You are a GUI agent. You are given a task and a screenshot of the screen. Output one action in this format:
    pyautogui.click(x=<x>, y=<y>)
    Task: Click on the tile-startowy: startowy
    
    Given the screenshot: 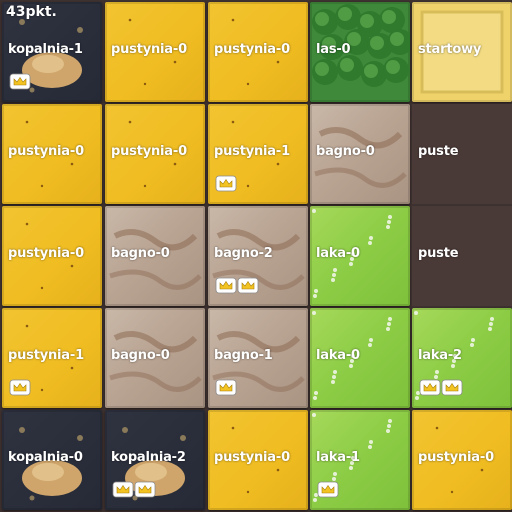 What is the action you would take?
    pyautogui.click(x=462, y=52)
    